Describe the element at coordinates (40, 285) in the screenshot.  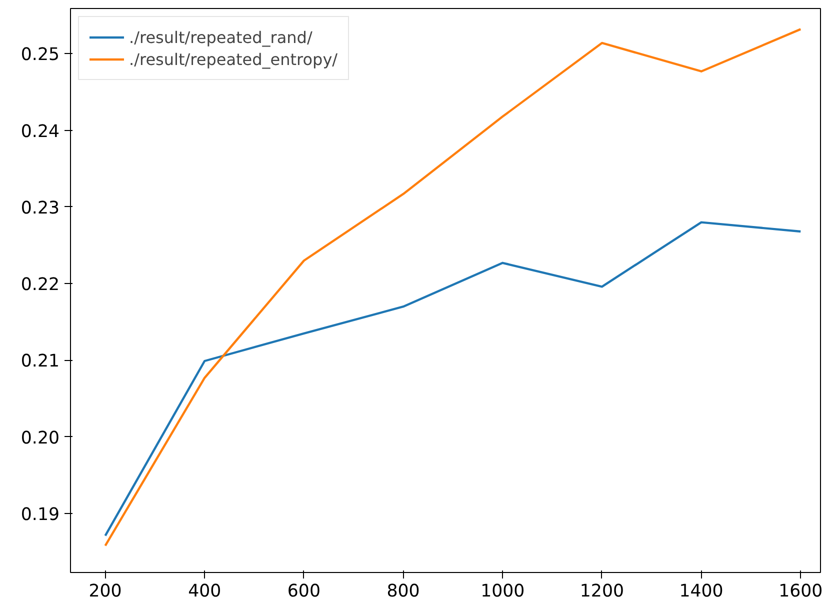
I see `y-tick-label: 0.22` at that location.